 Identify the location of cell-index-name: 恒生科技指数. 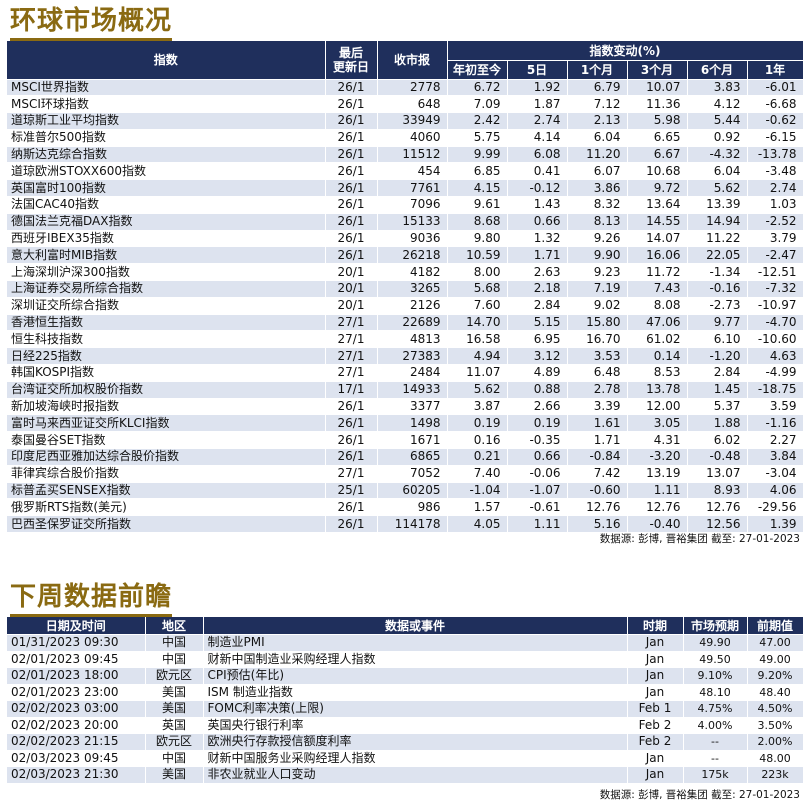
(166, 339).